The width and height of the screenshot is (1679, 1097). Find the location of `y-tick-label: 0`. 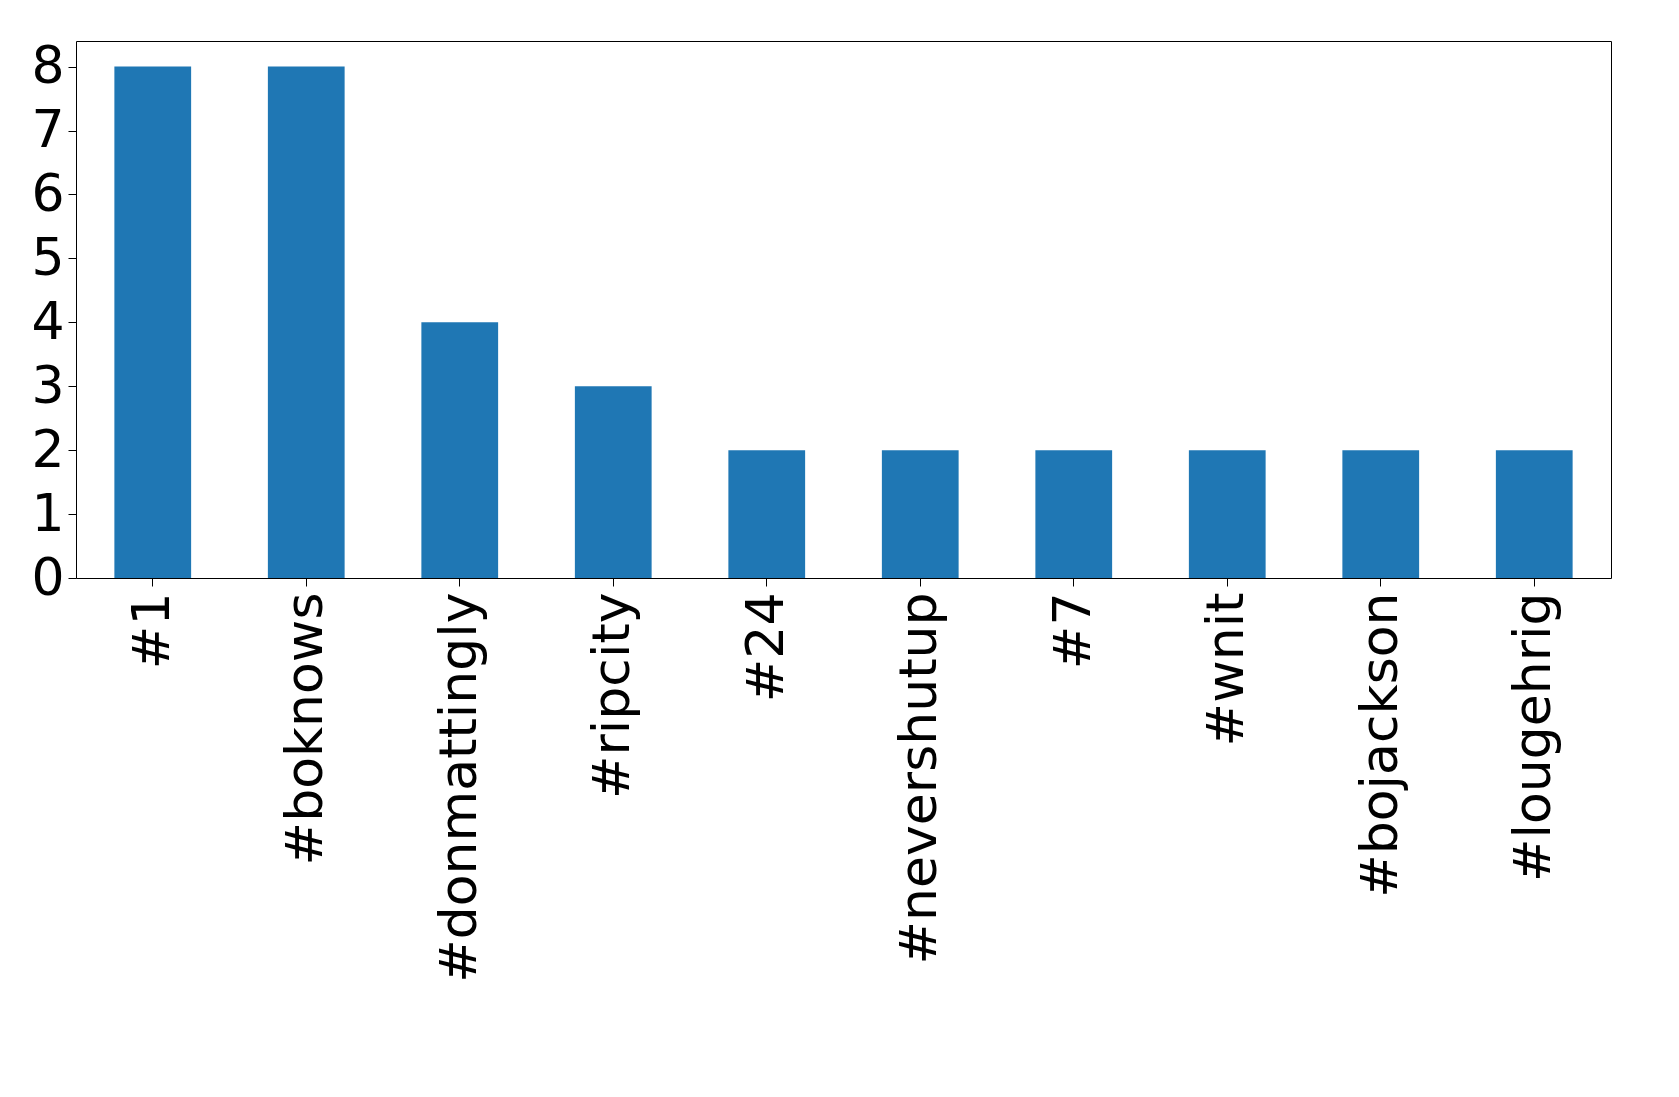

y-tick-label: 0 is located at coordinates (48, 576).